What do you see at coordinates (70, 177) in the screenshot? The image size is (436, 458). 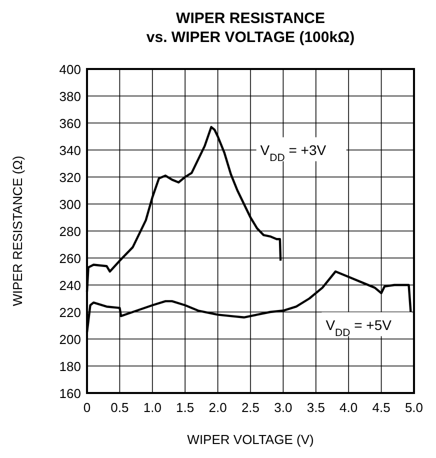 I see `y-tick-label: 320` at bounding box center [70, 177].